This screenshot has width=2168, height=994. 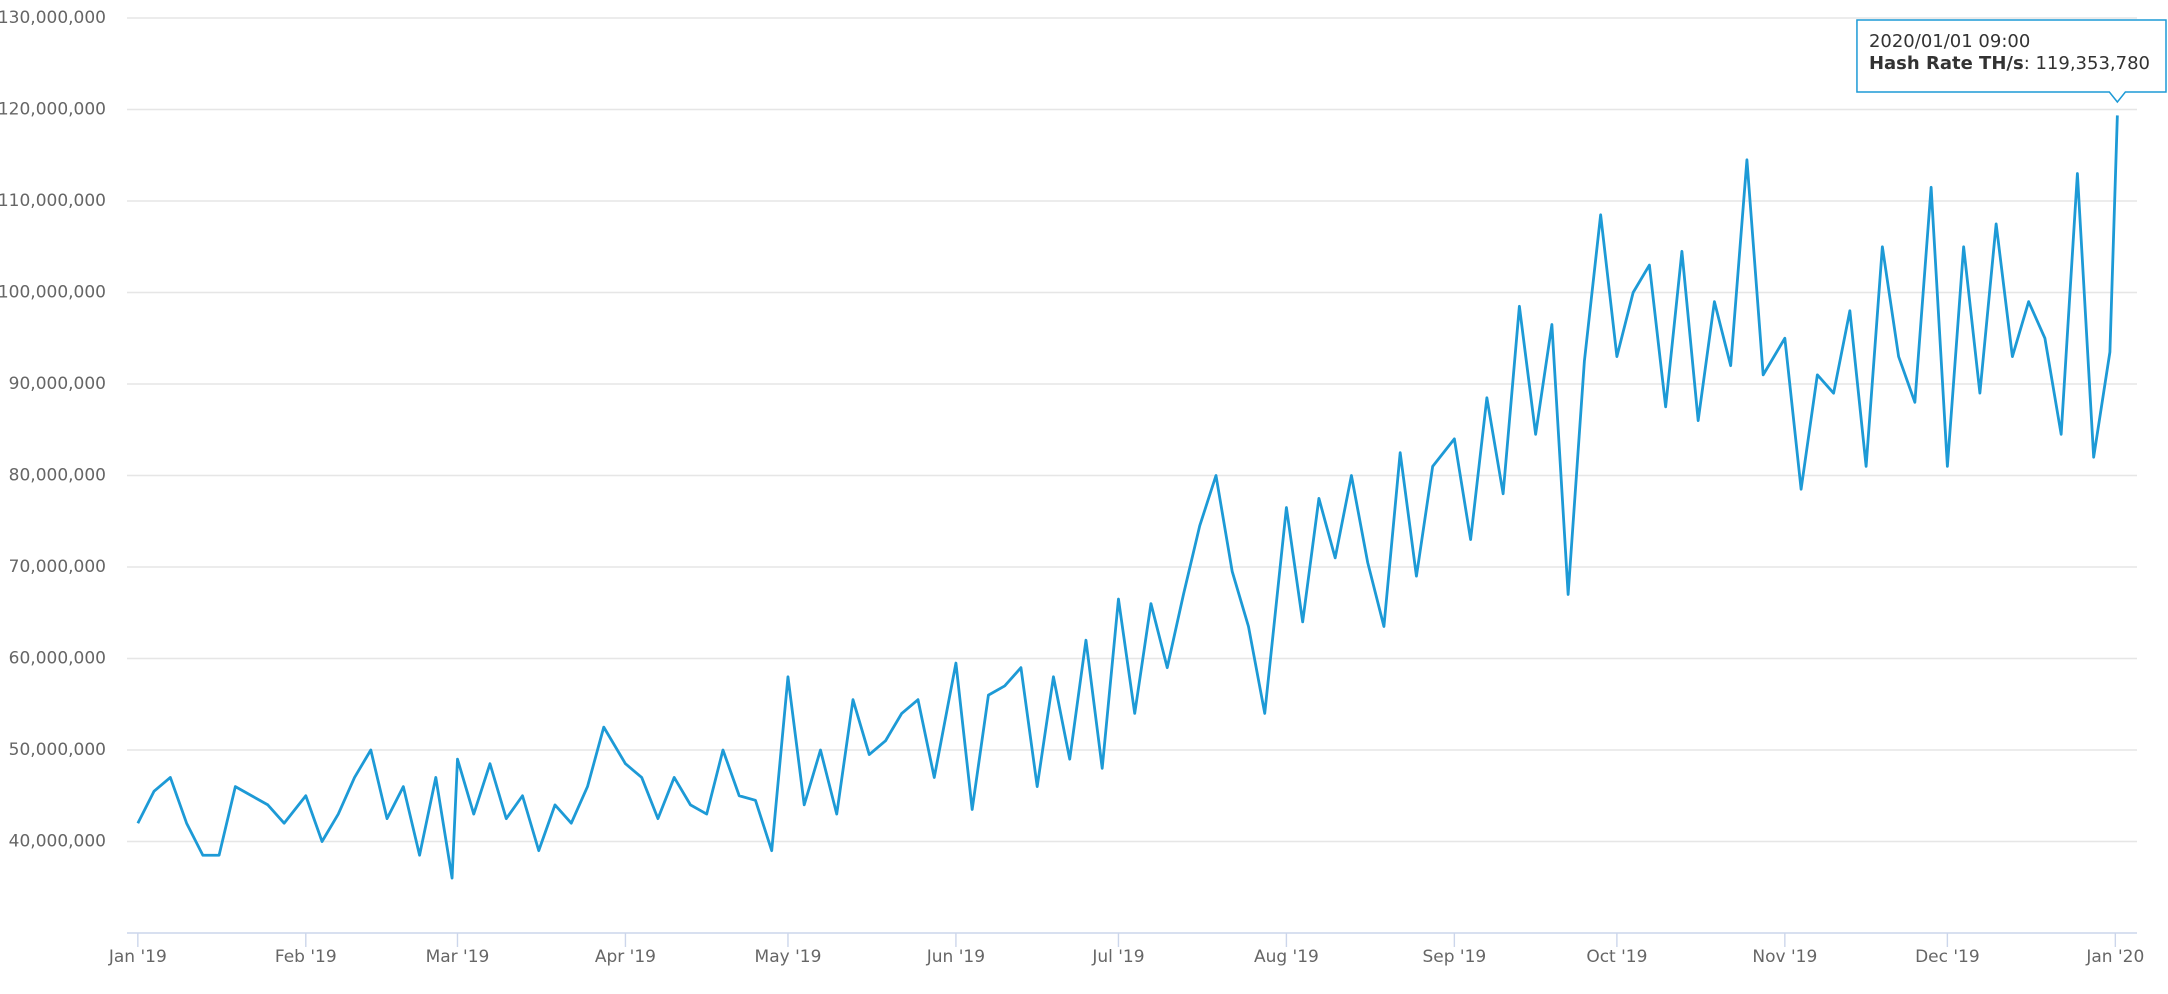 What do you see at coordinates (57, 384) in the screenshot?
I see `y-tick-label: 90,000,000` at bounding box center [57, 384].